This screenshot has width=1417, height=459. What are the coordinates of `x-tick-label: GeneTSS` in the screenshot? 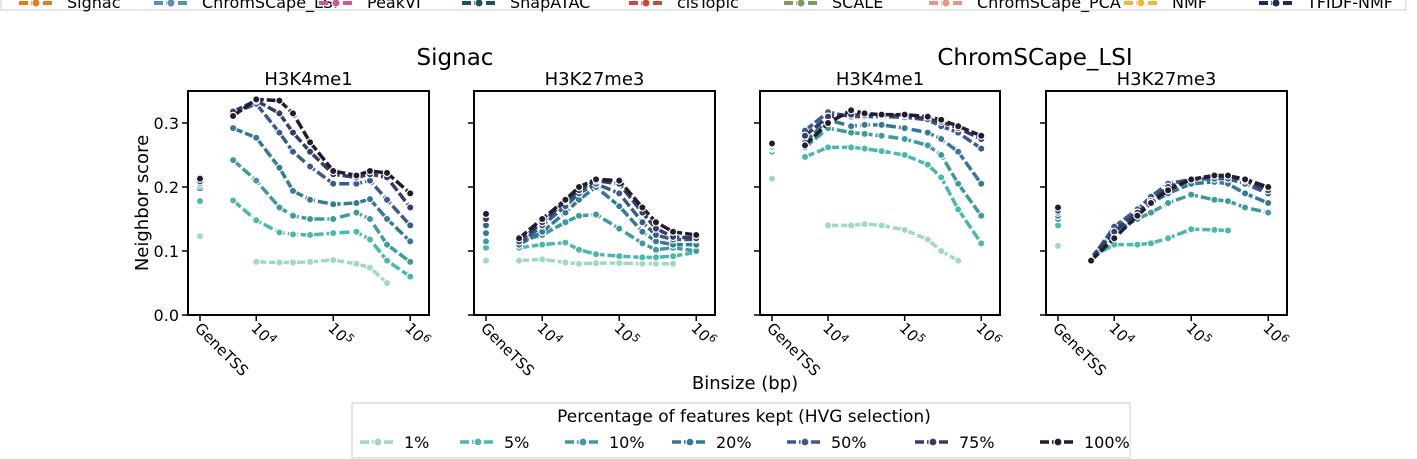 It's located at (221, 349).